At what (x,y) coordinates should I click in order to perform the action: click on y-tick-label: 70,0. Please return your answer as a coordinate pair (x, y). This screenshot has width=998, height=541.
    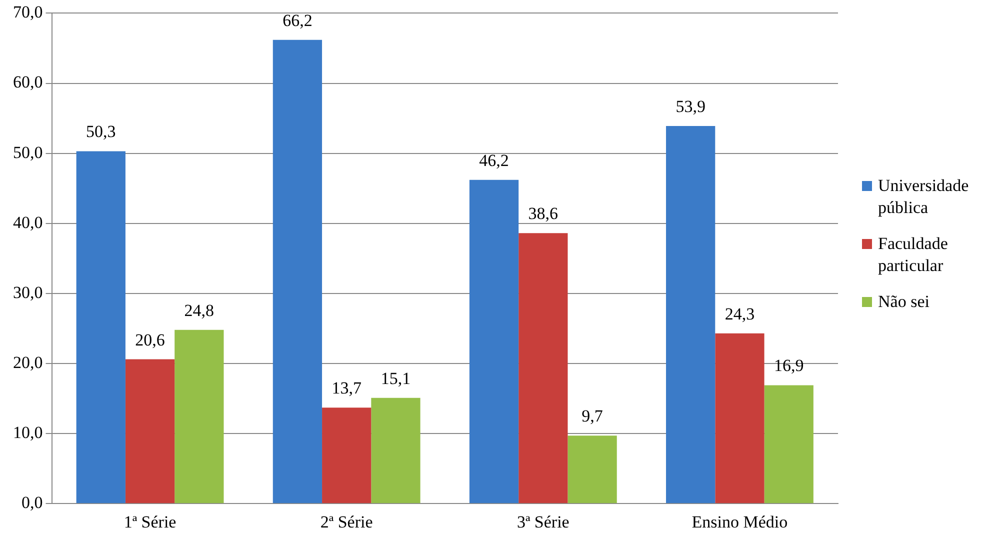
    Looking at the image, I should click on (28, 12).